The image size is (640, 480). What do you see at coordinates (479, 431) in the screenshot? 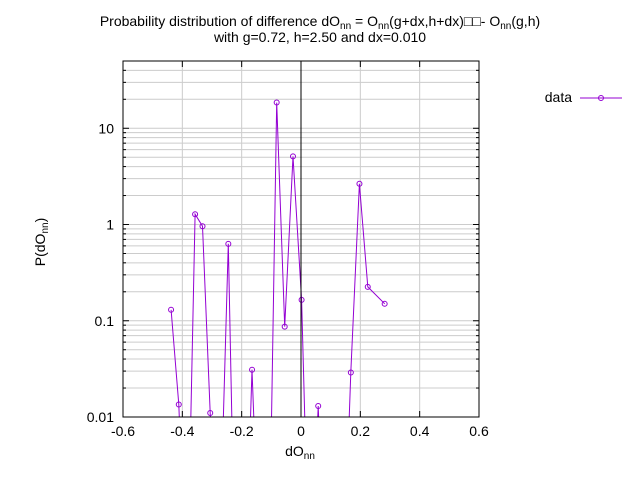
I see `x-tick-label: 0.6` at bounding box center [479, 431].